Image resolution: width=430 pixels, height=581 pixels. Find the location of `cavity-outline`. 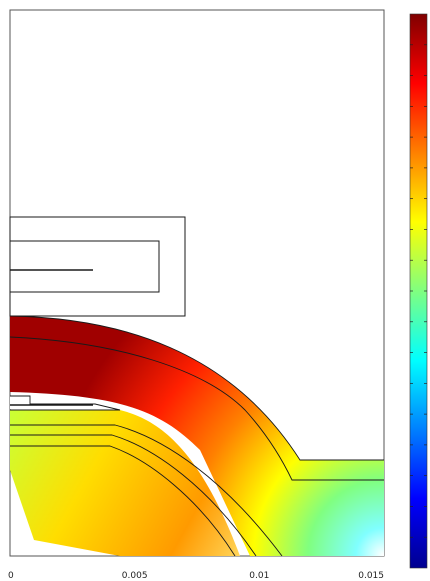

cavity-outline is located at coordinates (65, 403).